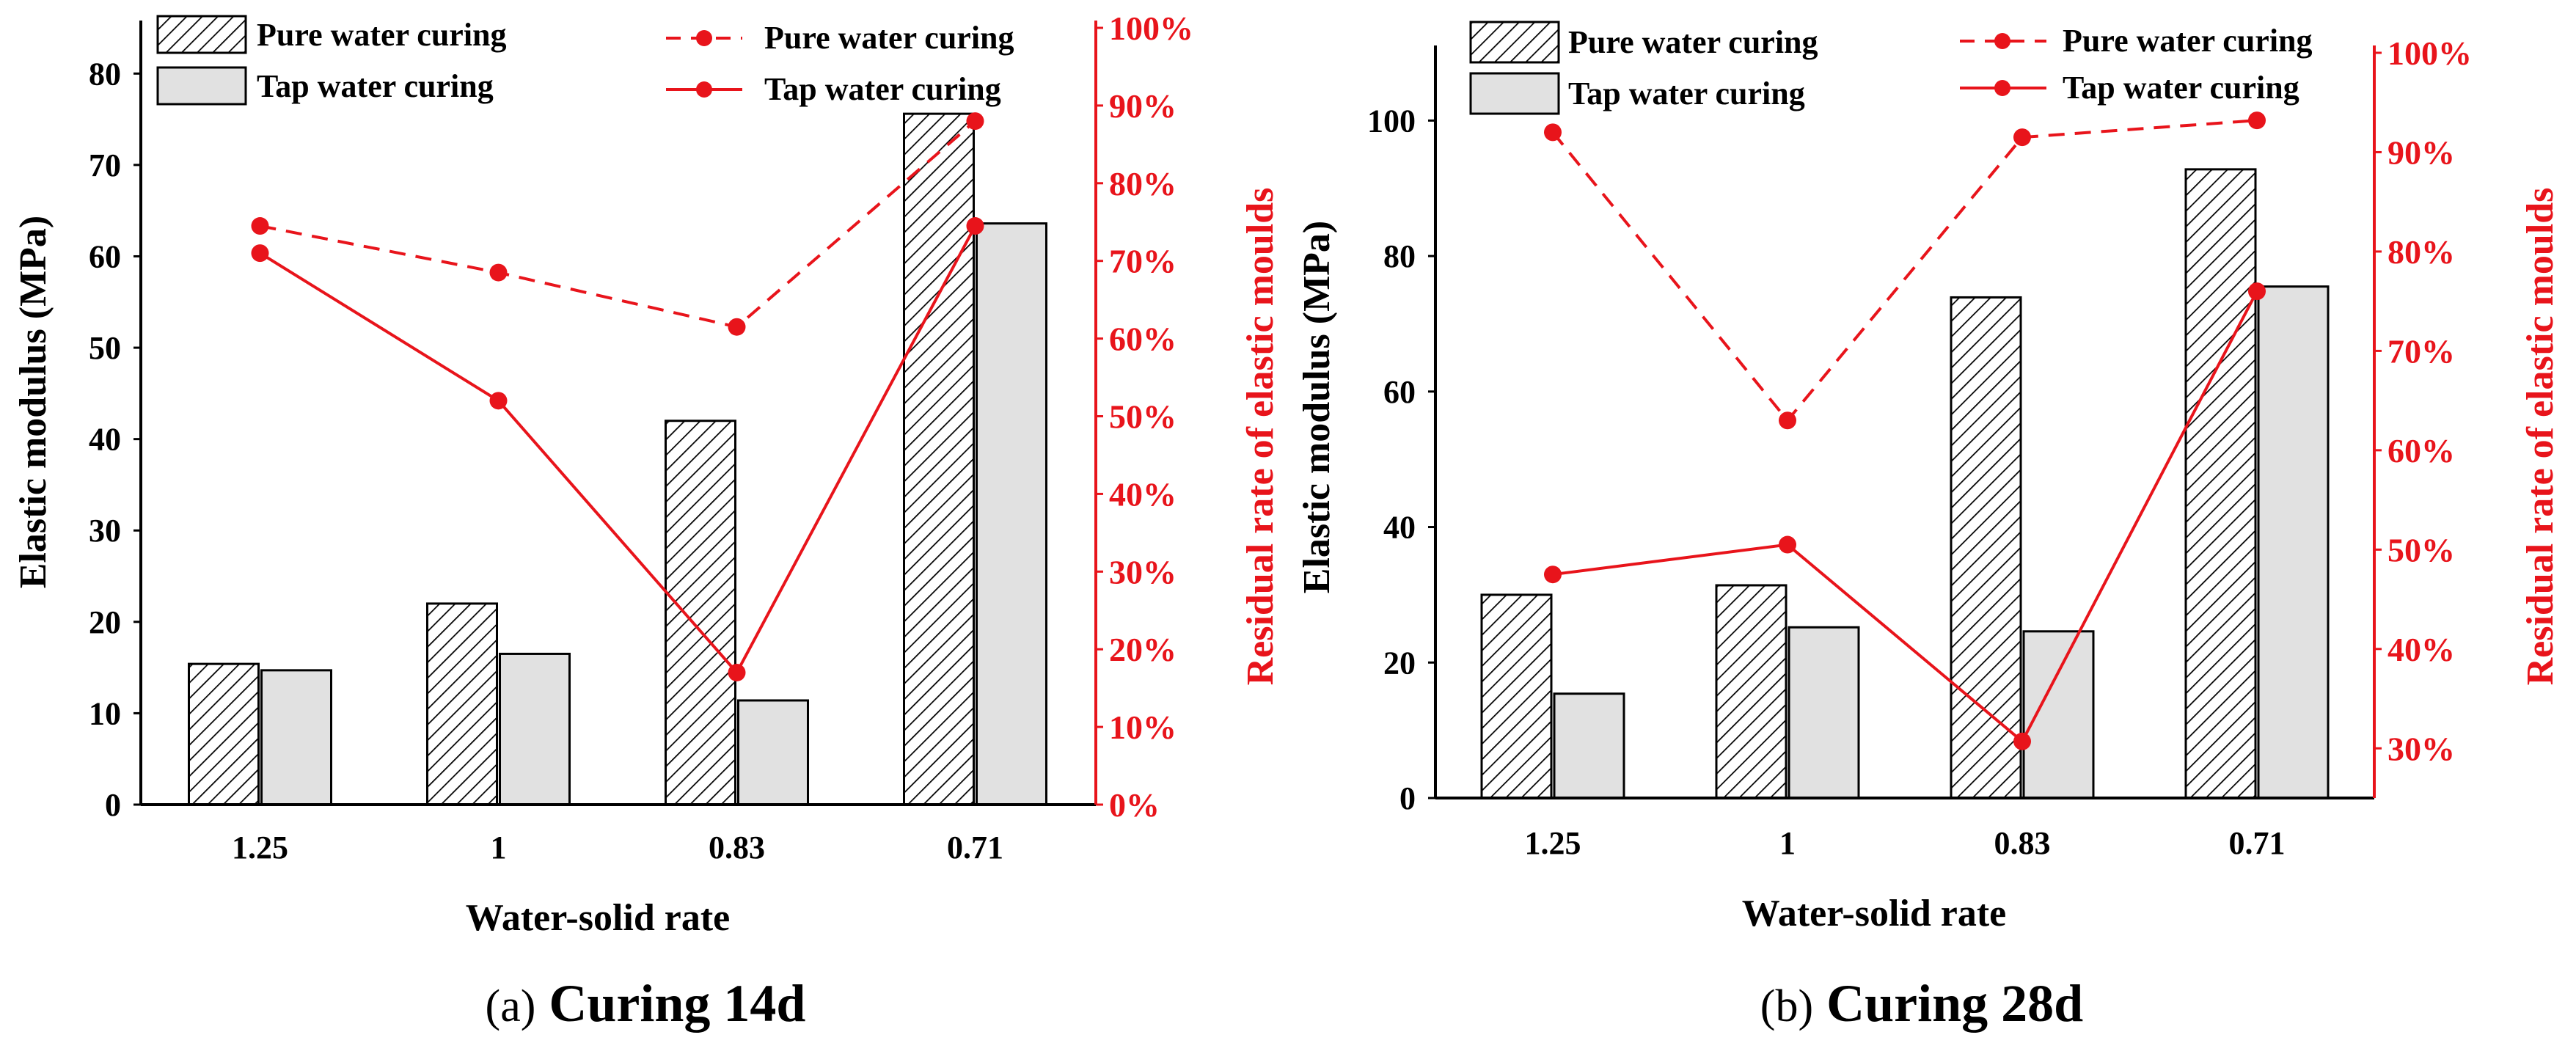  What do you see at coordinates (2022, 843) in the screenshot?
I see `panel-b-x-tick-label-0.83: 0.83` at bounding box center [2022, 843].